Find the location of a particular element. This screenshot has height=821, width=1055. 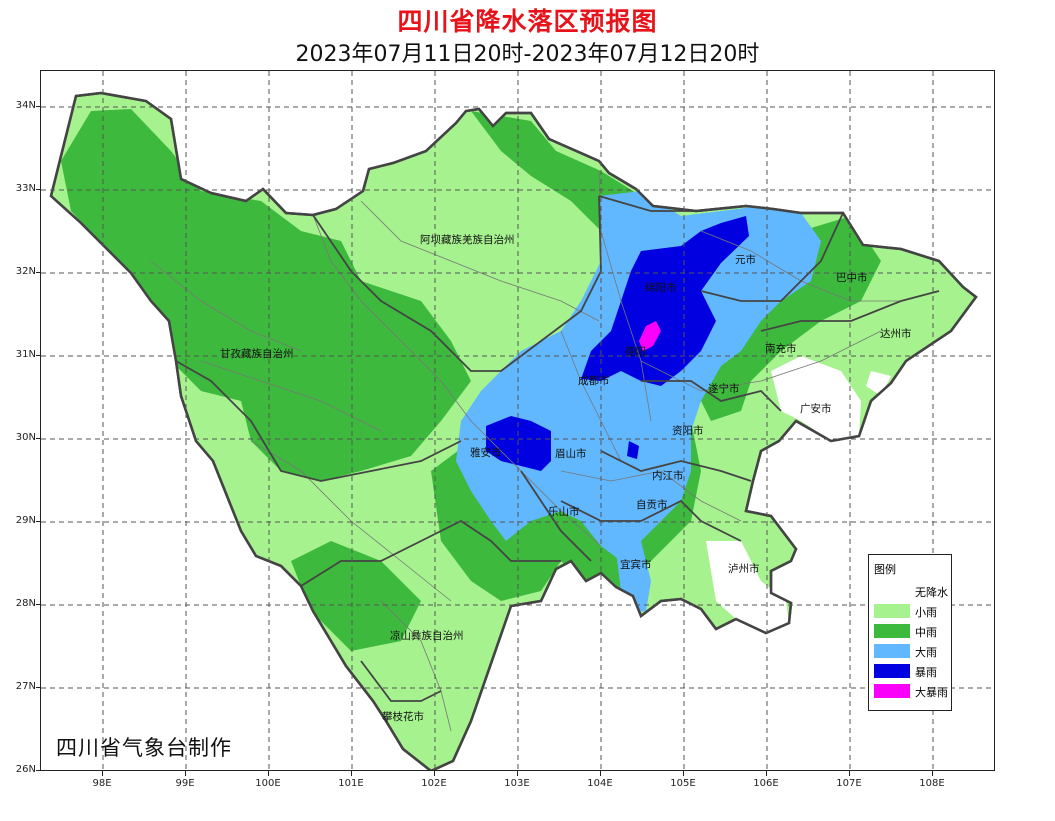

lon-label-108: 108E is located at coordinates (932, 783).